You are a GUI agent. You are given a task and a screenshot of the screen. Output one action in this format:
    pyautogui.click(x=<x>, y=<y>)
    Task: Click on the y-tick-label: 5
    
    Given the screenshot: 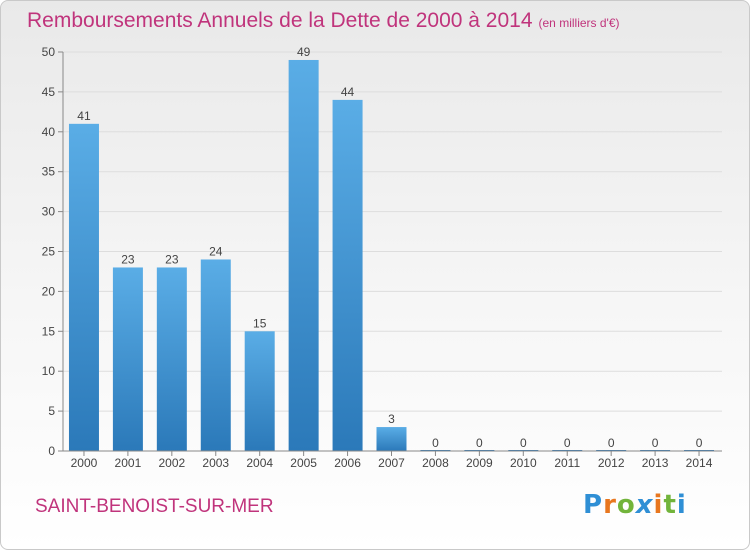 What is the action you would take?
    pyautogui.click(x=51, y=411)
    